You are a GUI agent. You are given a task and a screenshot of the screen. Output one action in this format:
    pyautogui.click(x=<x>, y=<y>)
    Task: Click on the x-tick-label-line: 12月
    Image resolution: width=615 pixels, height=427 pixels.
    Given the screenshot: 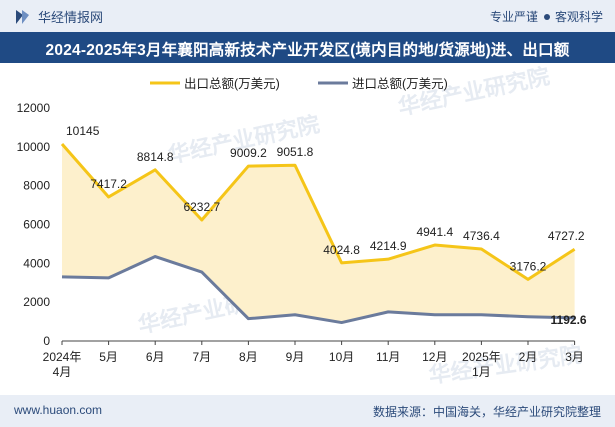 What is the action you would take?
    pyautogui.click(x=434, y=357)
    